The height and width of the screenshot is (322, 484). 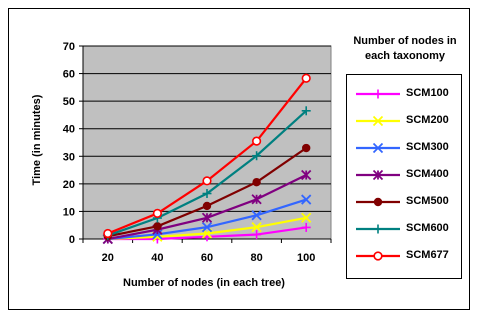 I want to click on x-tick-label: 60, so click(x=207, y=258).